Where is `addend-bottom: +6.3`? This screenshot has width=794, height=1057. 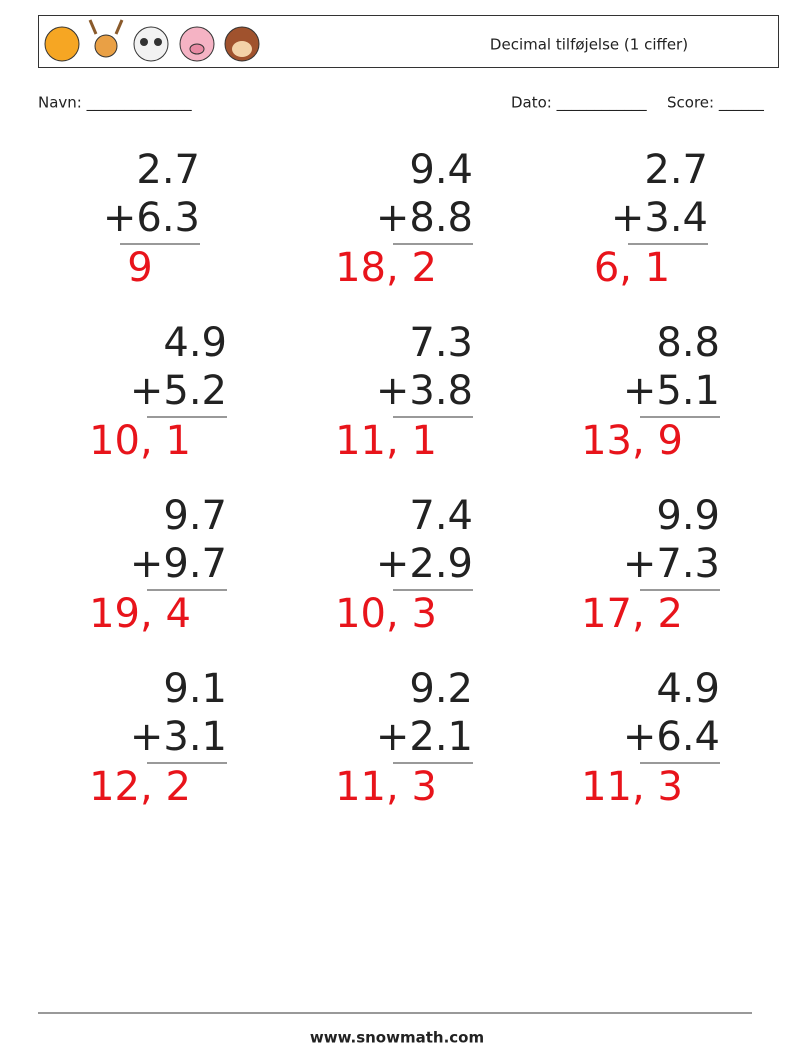
addend-bottom: +6.3 is located at coordinates (151, 218).